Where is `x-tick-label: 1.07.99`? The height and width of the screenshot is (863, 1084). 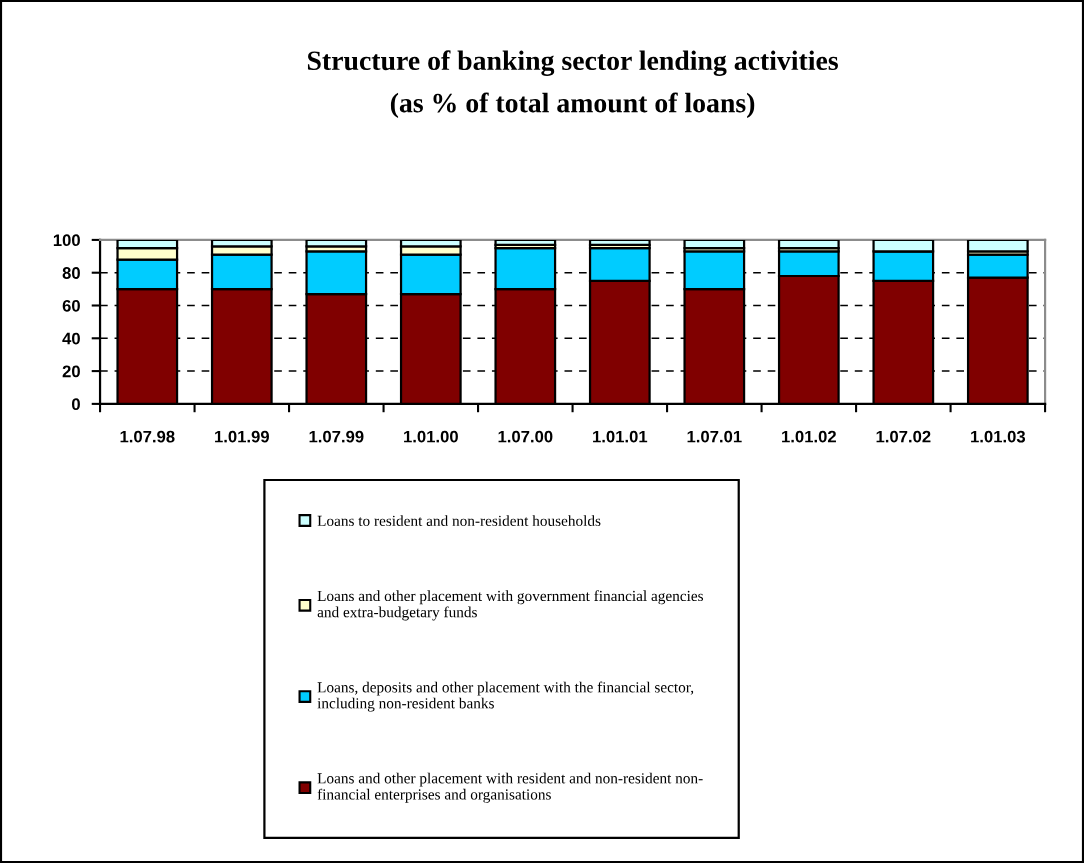
x-tick-label: 1.07.99 is located at coordinates (336, 436).